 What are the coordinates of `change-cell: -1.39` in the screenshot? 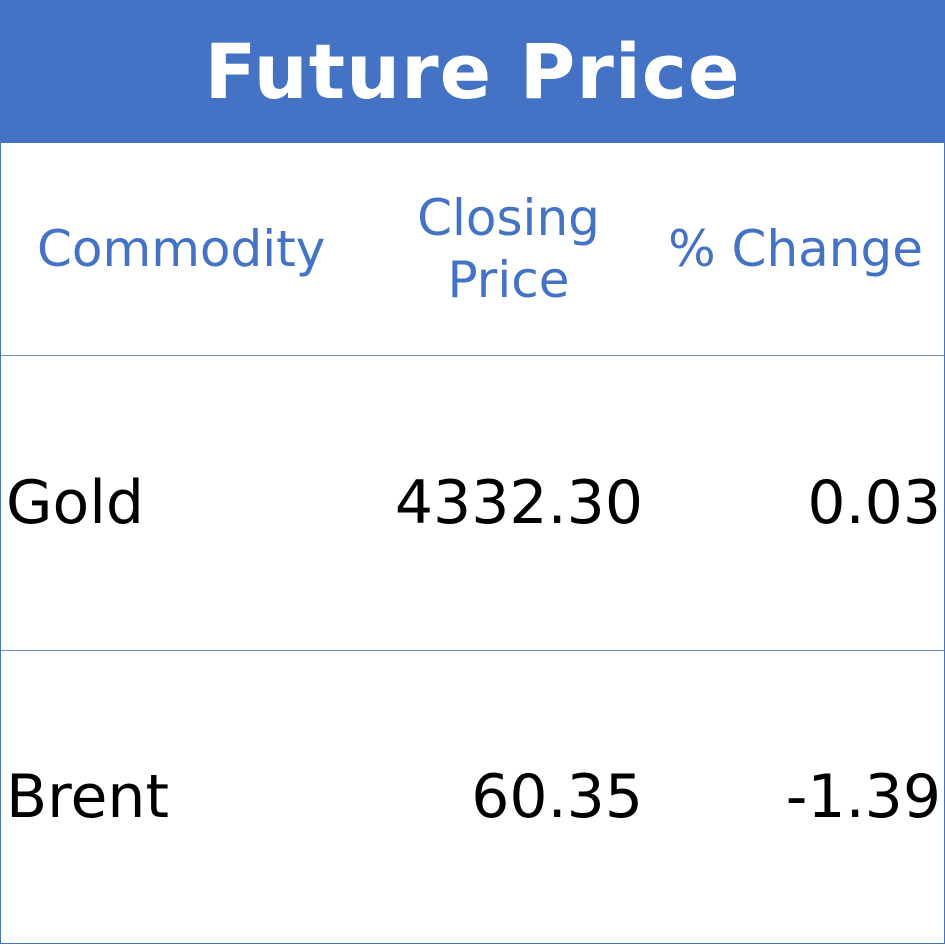 It's located at (863, 797).